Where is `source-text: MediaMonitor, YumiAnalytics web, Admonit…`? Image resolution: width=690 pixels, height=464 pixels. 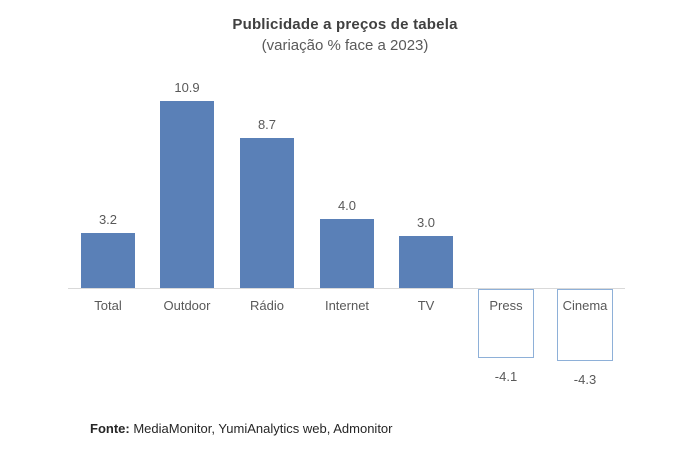
source-text: MediaMonitor, YumiAnalytics web, Admonit… is located at coordinates (261, 428).